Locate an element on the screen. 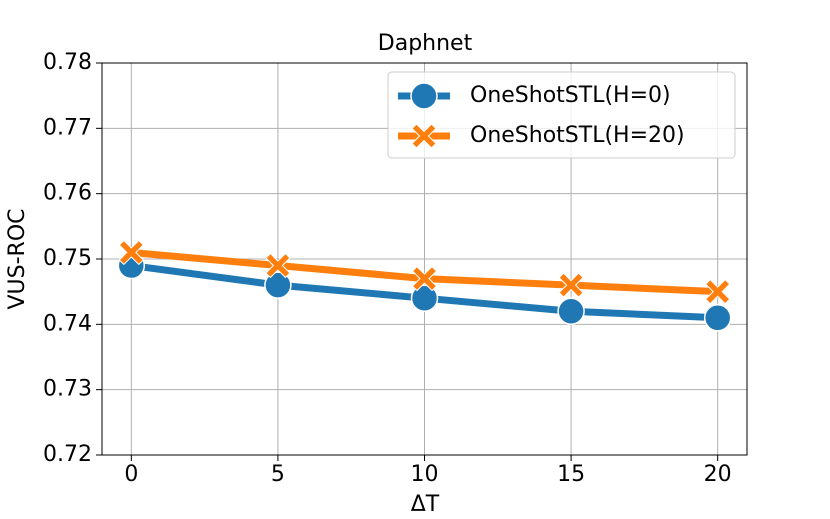 The image size is (830, 519). legend-label: OneShotSTL(H=0) is located at coordinates (570, 95).